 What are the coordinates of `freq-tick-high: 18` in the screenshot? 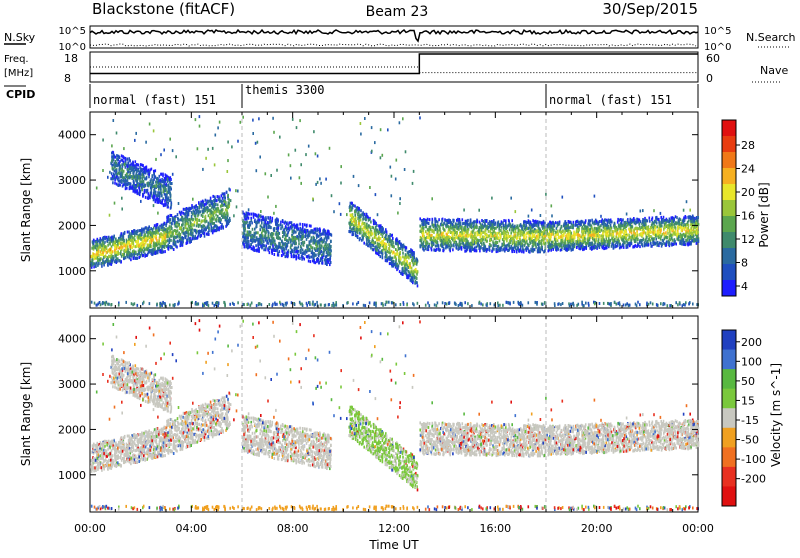 It's located at (71, 58).